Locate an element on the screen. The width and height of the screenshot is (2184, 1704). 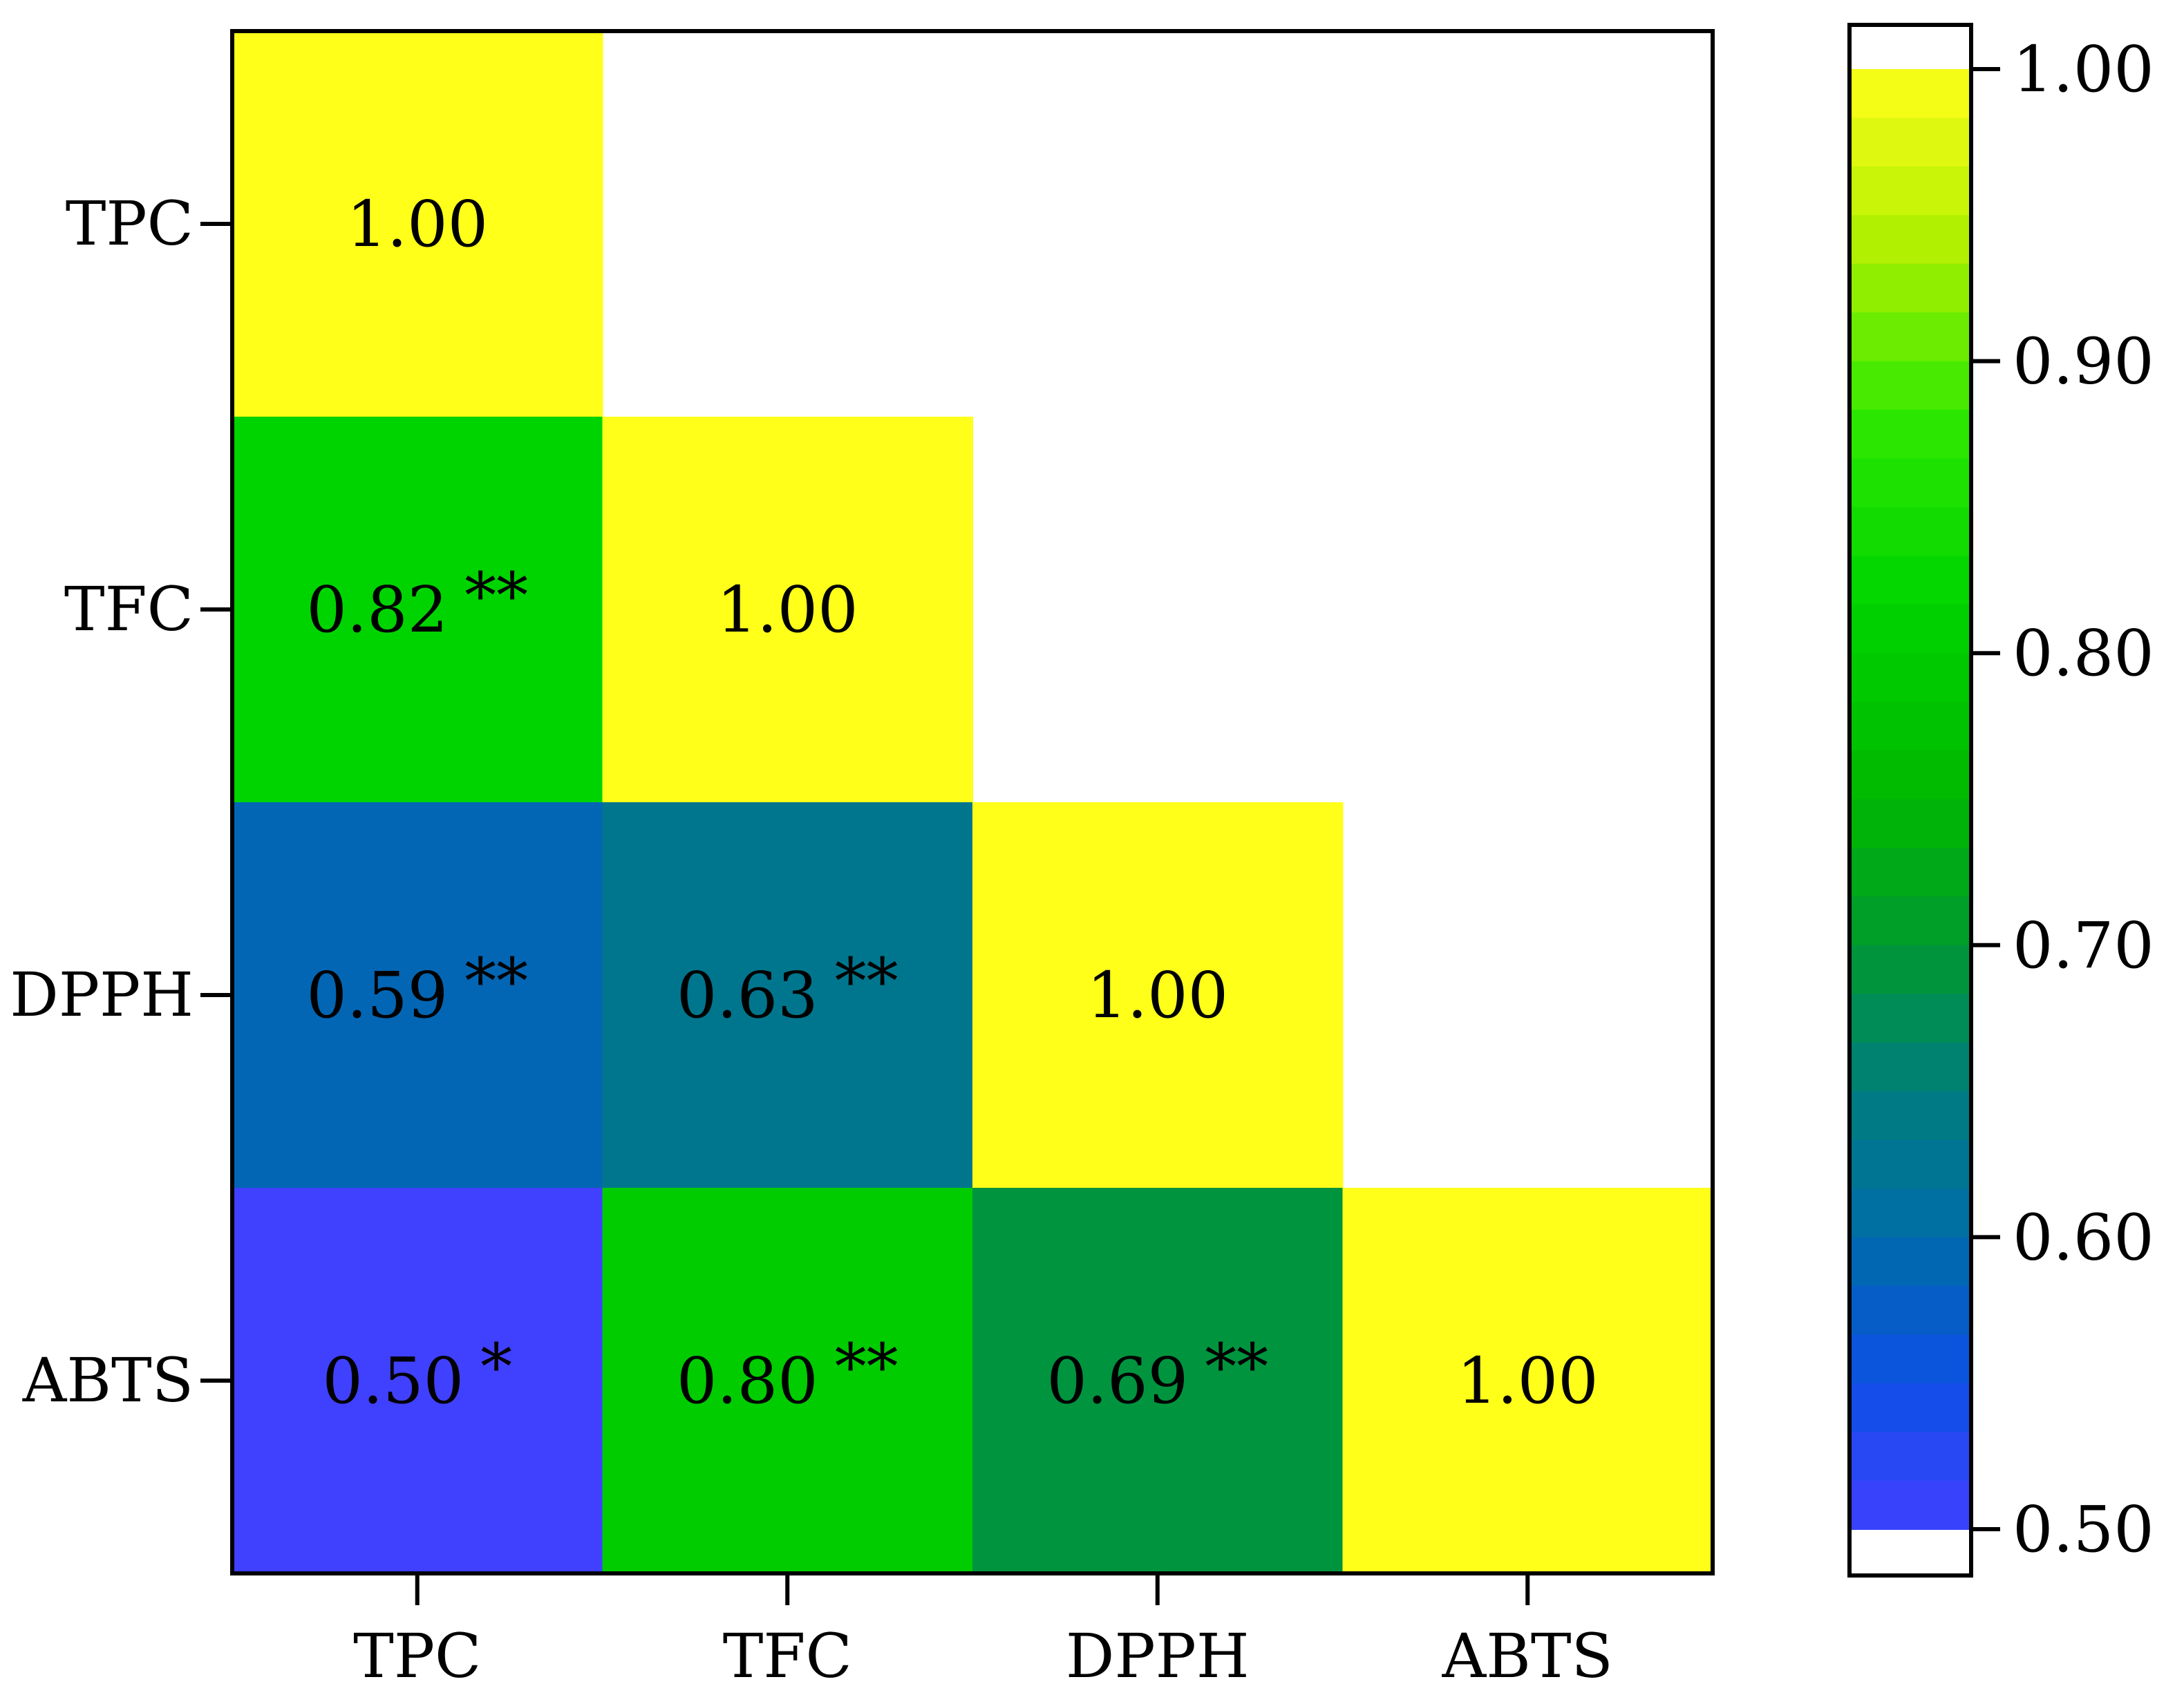
y-tick-label-dpph: DPPH is located at coordinates (102, 994).